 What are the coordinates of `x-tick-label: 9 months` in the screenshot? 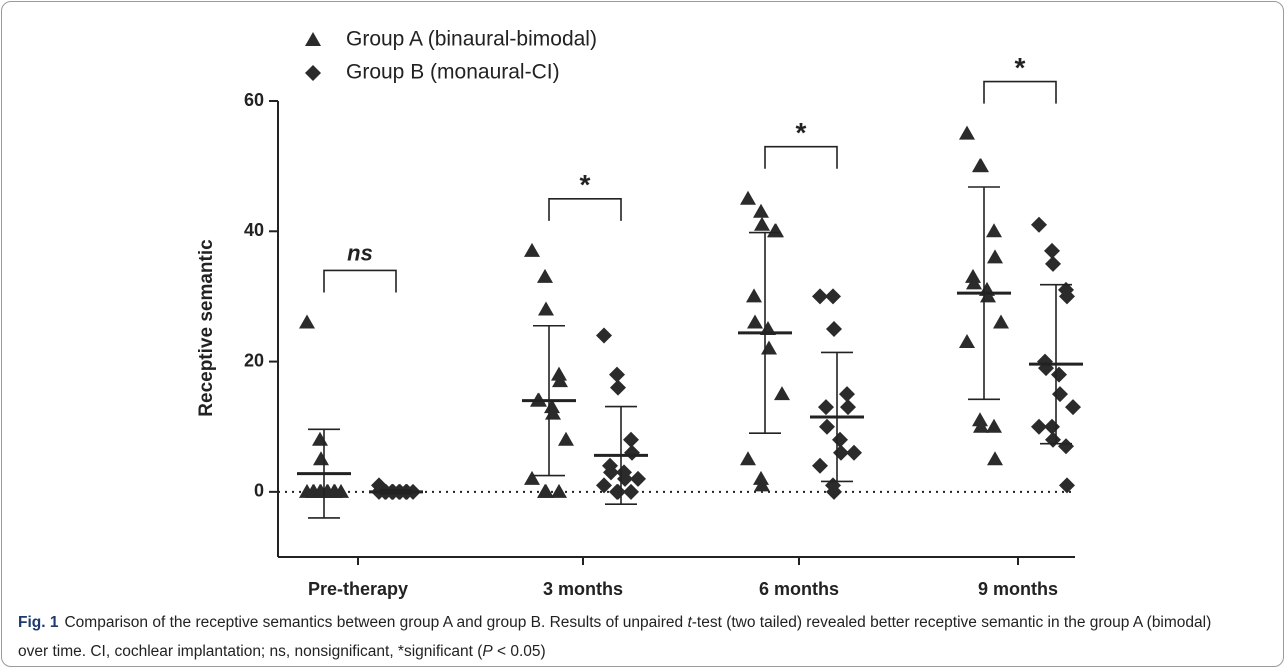 It's located at (1018, 589).